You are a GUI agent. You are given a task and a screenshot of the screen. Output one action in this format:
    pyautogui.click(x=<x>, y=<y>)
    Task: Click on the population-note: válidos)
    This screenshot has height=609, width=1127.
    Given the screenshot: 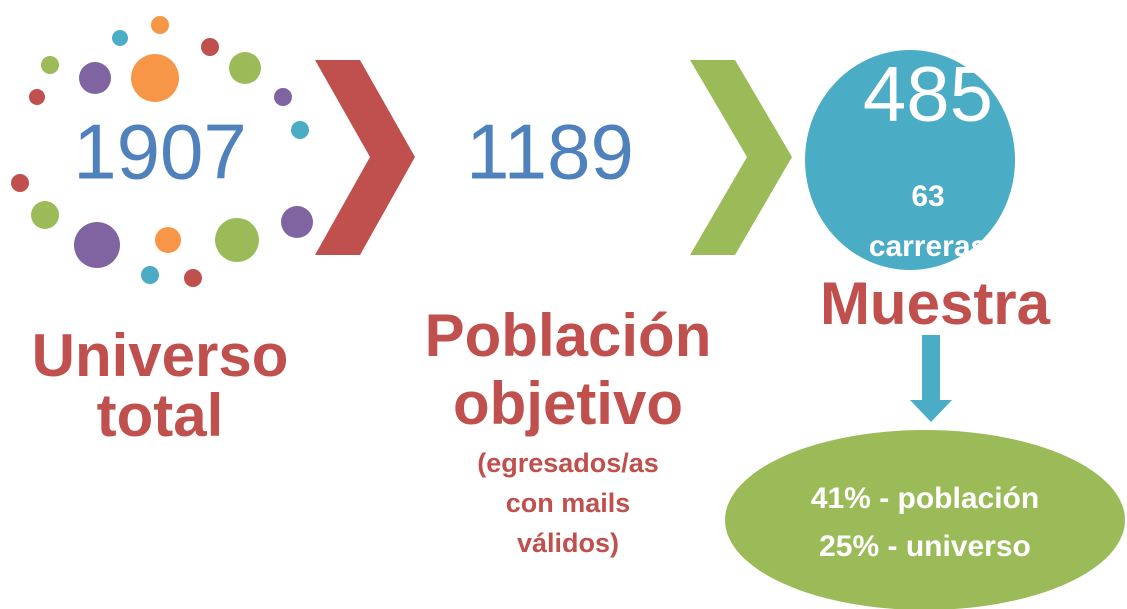 What is the action you would take?
    pyautogui.click(x=568, y=543)
    